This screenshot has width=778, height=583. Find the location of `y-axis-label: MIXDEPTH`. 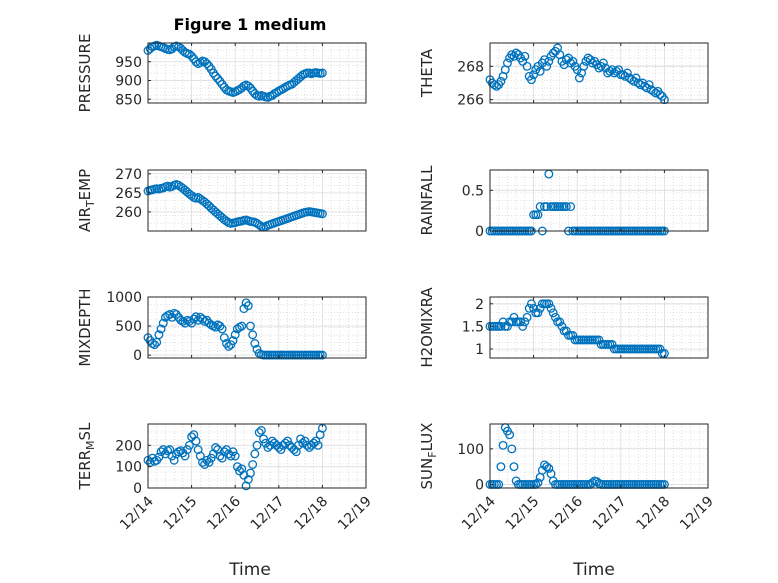

y-axis-label: MIXDEPTH is located at coordinates (85, 327).